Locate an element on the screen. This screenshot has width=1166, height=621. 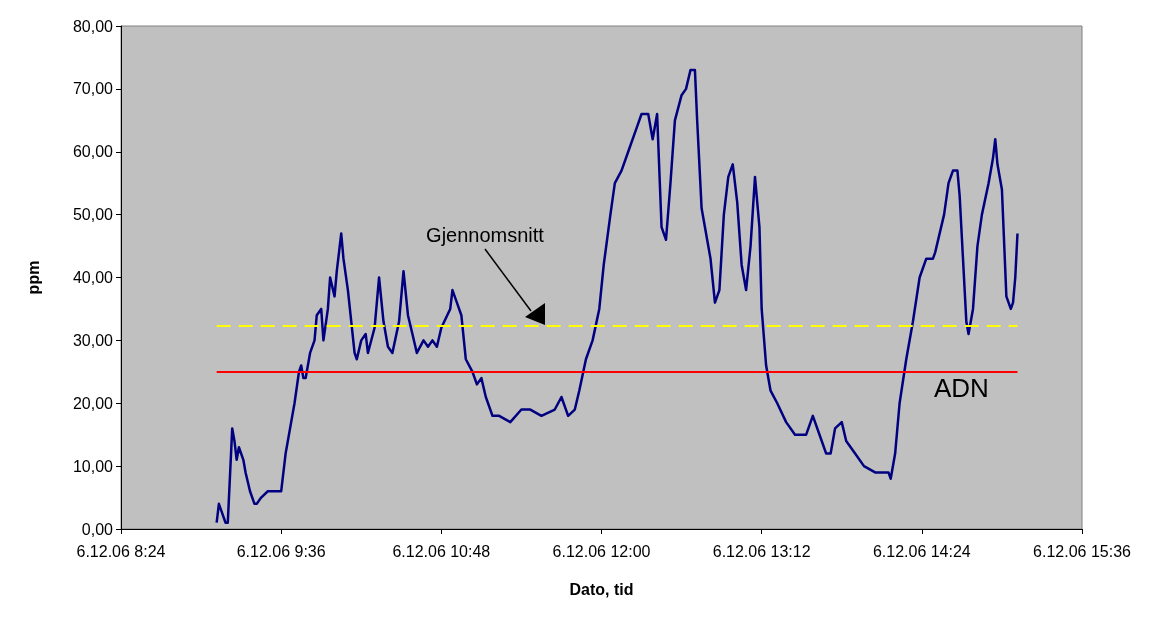
x-tick-label: 6.12.06 15:36 is located at coordinates (1082, 551).